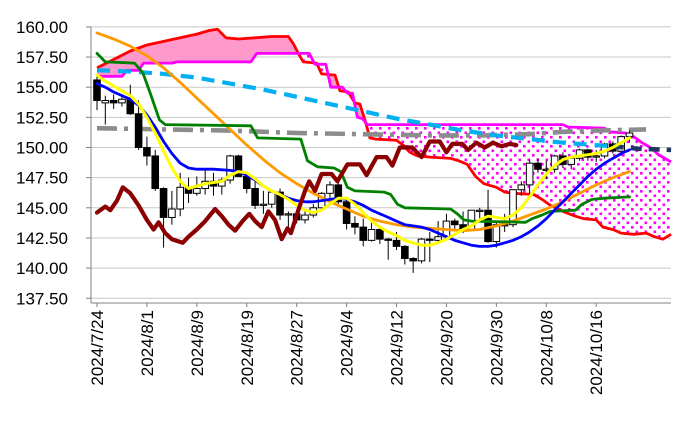 Image resolution: width=683 pixels, height=443 pixels. I want to click on x-tick-label: 2024/9/4, so click(347, 343).